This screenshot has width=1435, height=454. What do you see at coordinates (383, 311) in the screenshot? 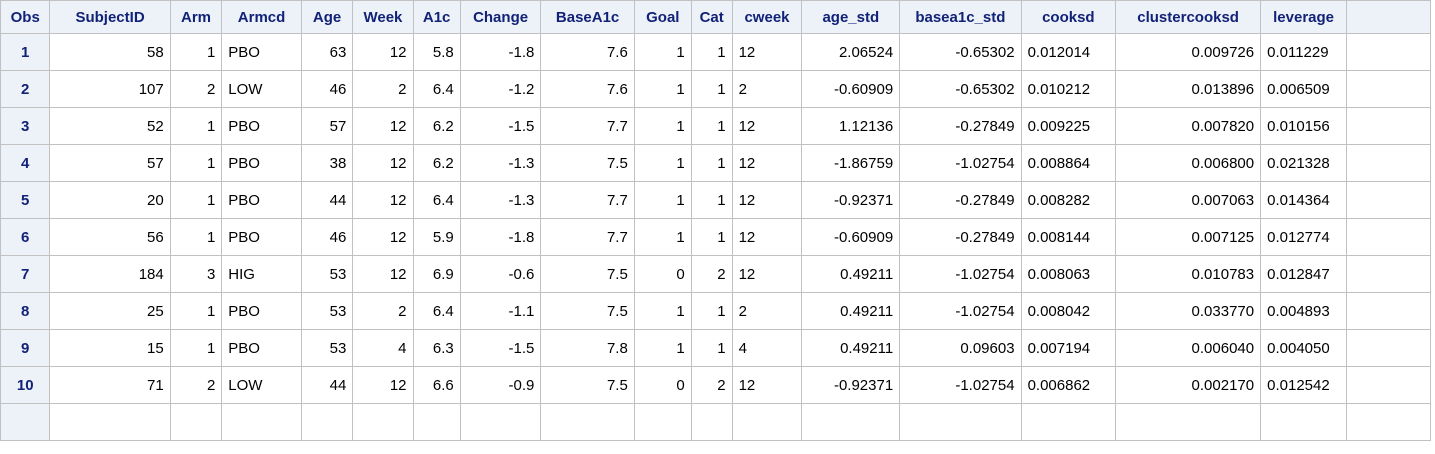
I see `cell-week: 2` at bounding box center [383, 311].